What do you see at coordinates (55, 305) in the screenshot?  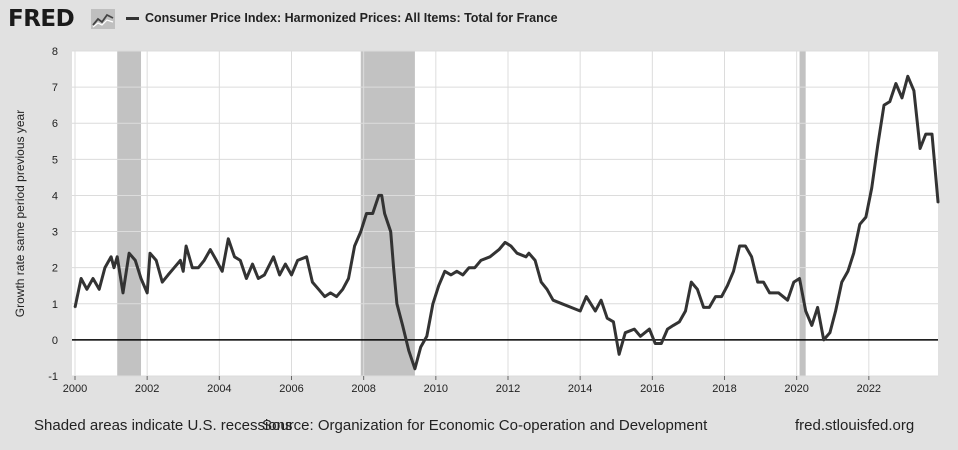 I see `y-tick-label: 1` at bounding box center [55, 305].